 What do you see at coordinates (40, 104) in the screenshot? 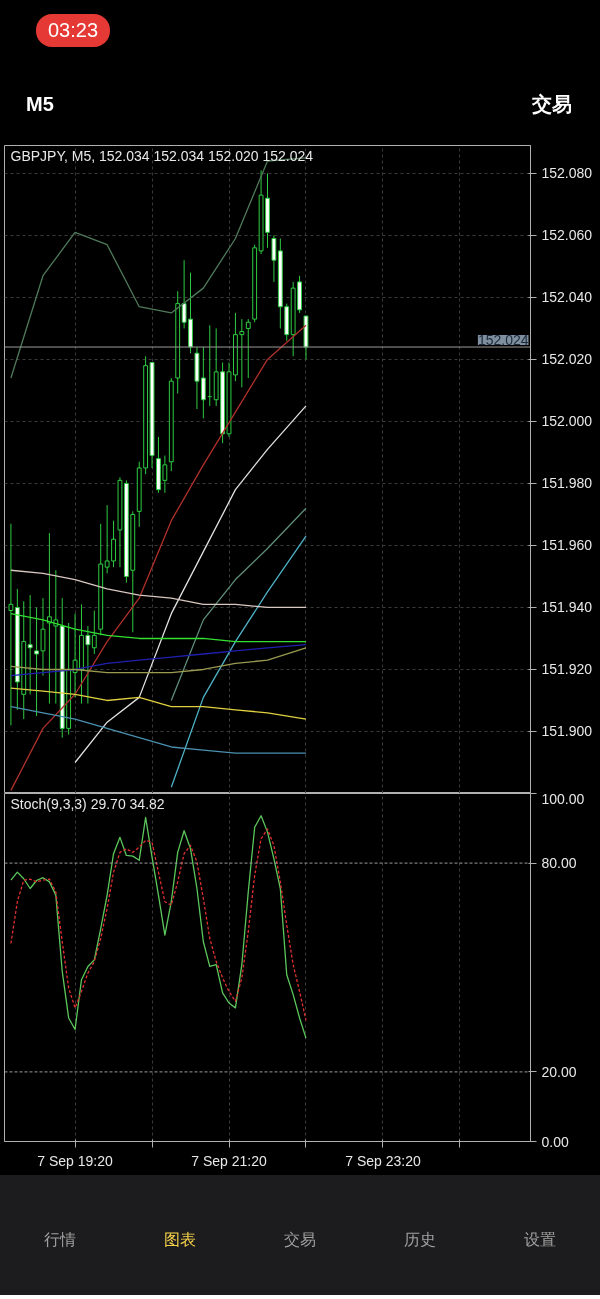
I see `text: M5` at bounding box center [40, 104].